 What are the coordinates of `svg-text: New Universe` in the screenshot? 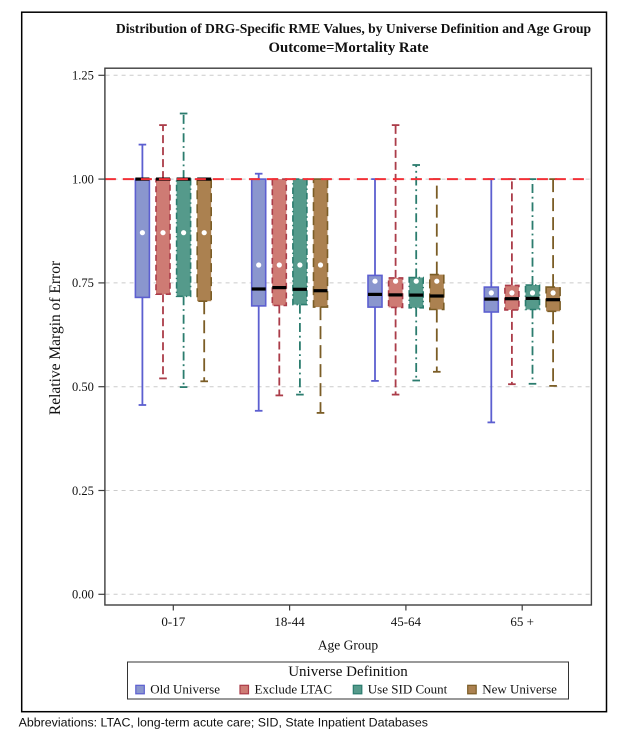 It's located at (519, 689).